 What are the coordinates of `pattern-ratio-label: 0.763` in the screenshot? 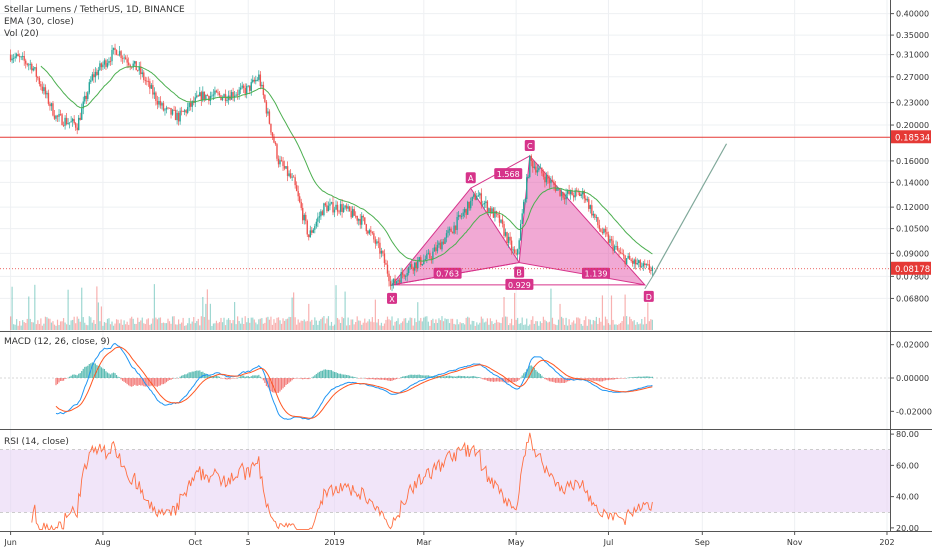 It's located at (447, 274).